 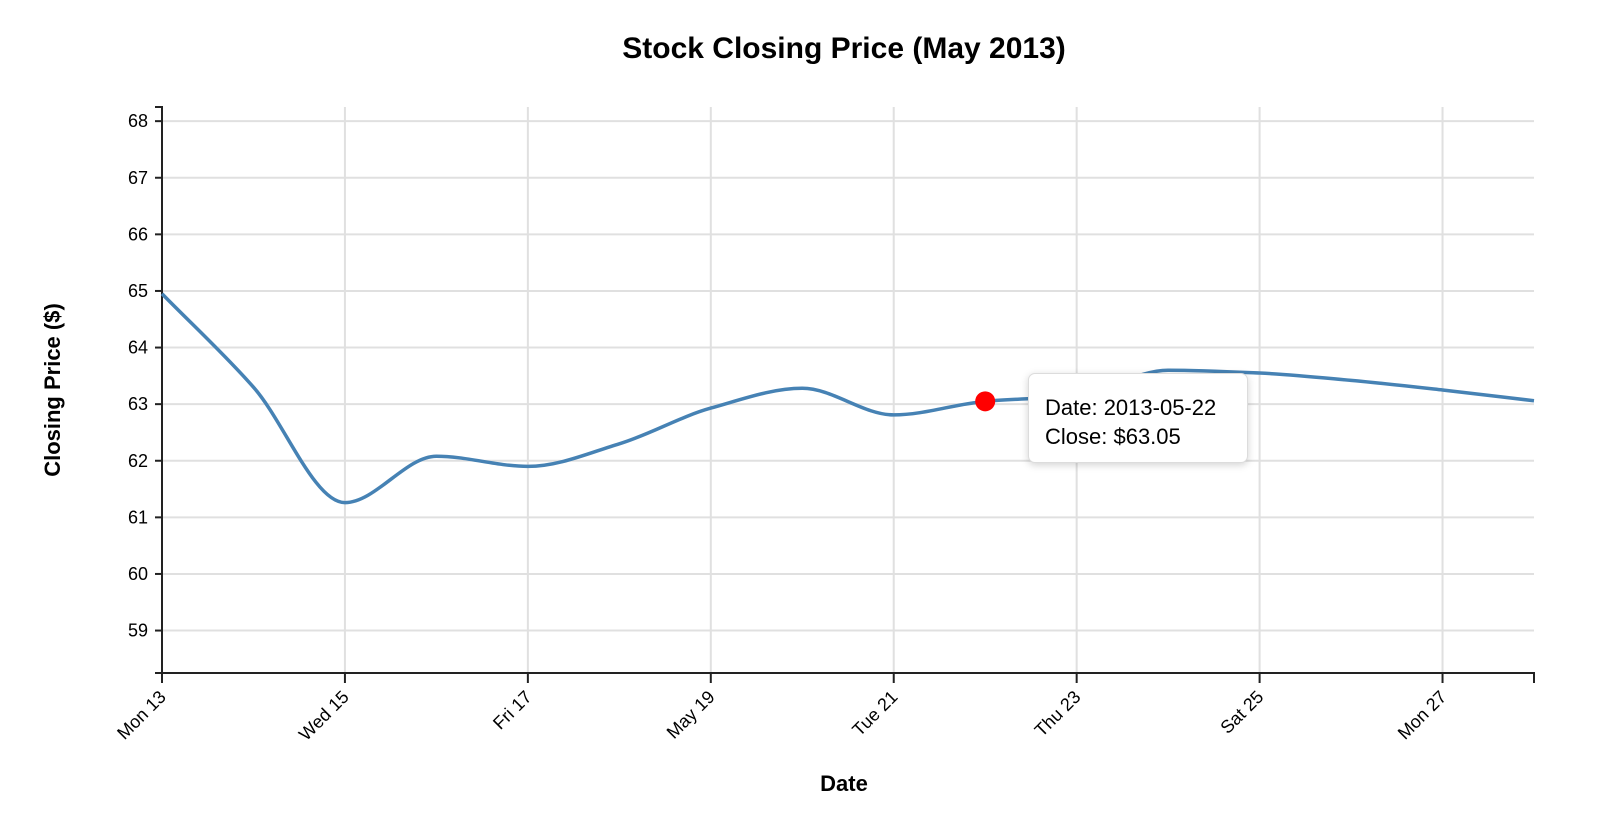 I want to click on y-tick-label: 65, so click(x=138, y=291).